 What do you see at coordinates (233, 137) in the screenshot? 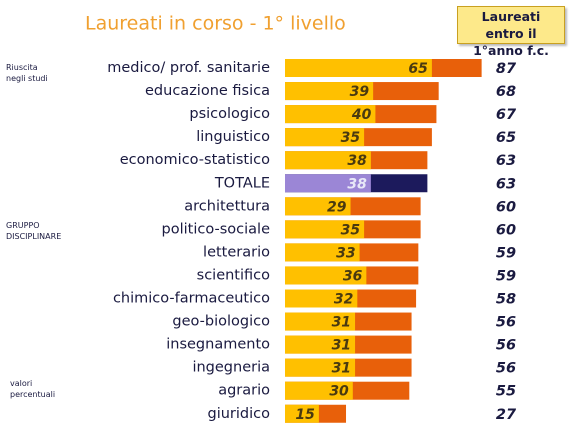
I see `category-label: linguistico` at bounding box center [233, 137].